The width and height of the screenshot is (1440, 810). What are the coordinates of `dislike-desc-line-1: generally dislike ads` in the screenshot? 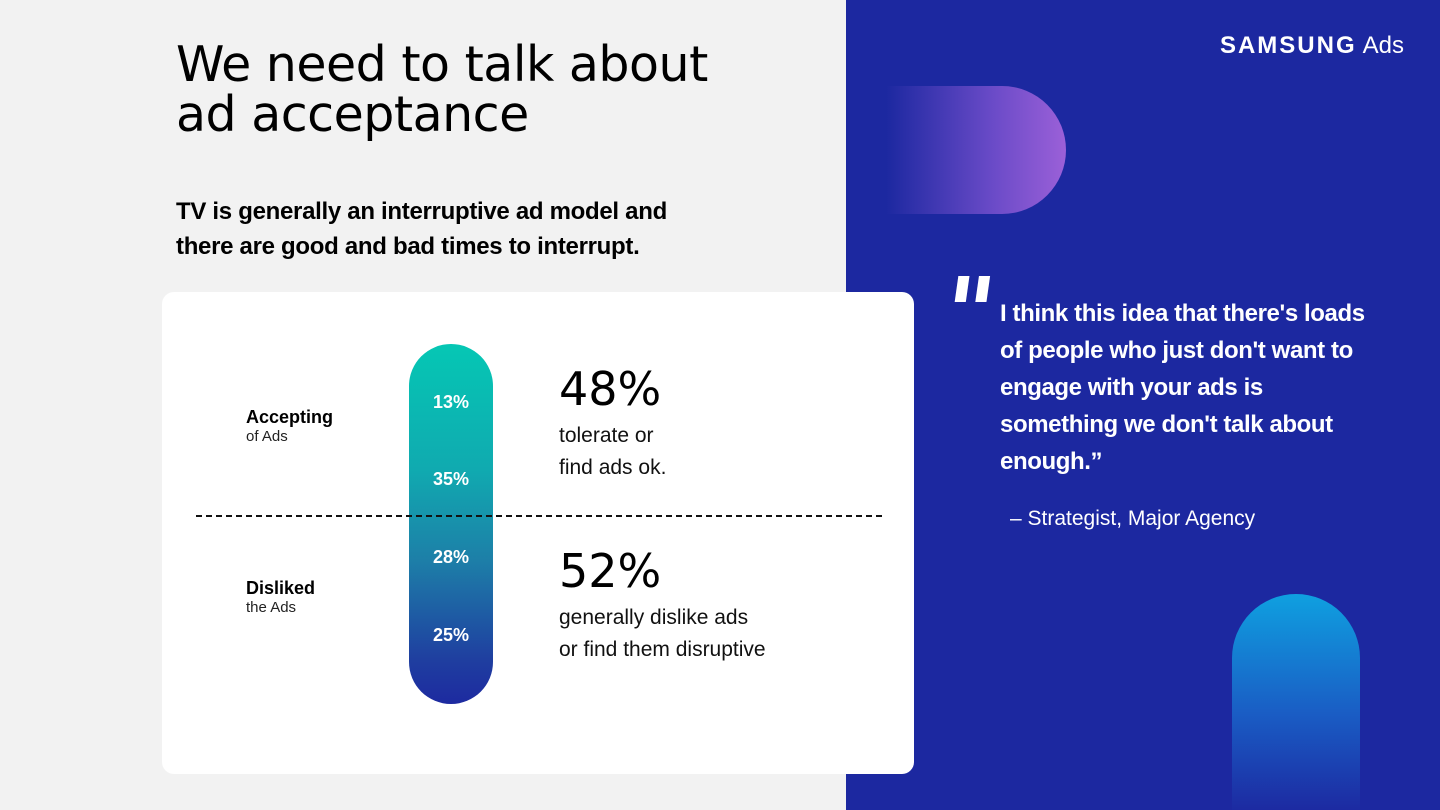 It's located at (654, 617).